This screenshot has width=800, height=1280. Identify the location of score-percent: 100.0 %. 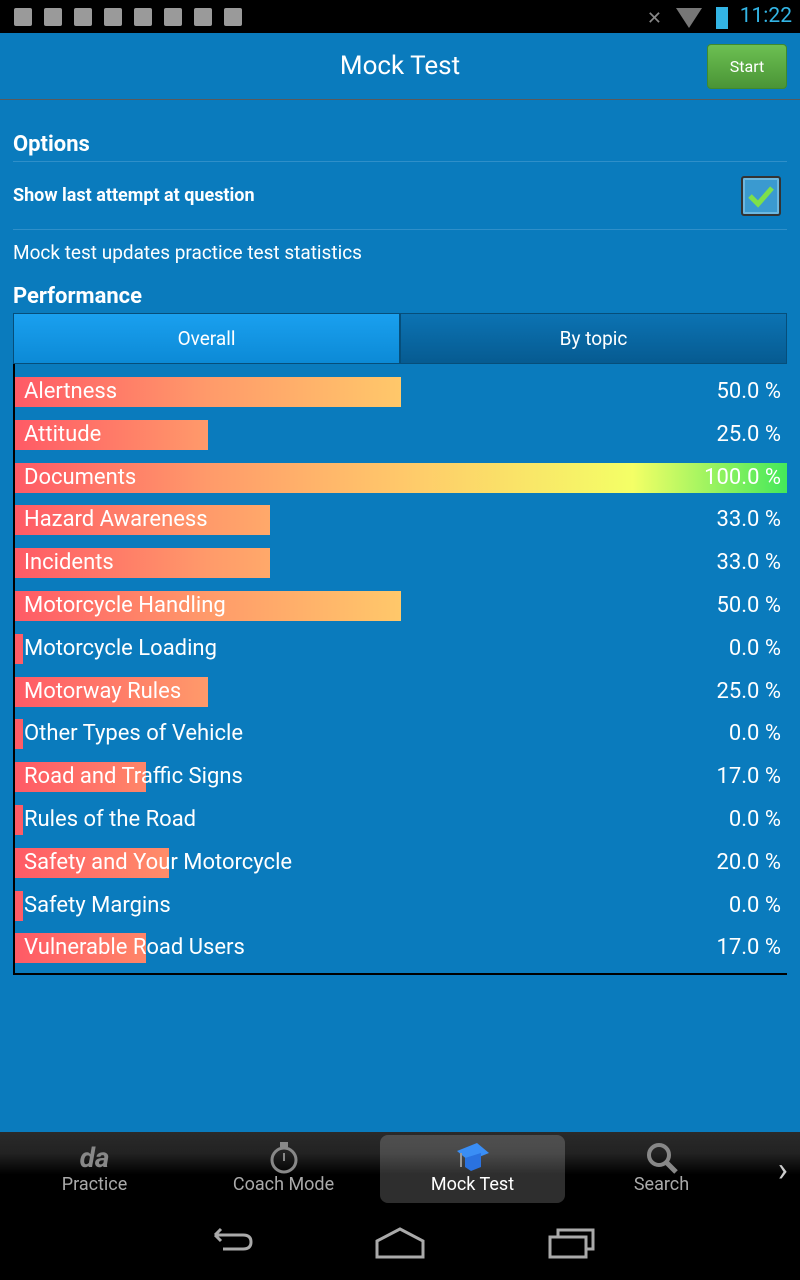
(742, 477).